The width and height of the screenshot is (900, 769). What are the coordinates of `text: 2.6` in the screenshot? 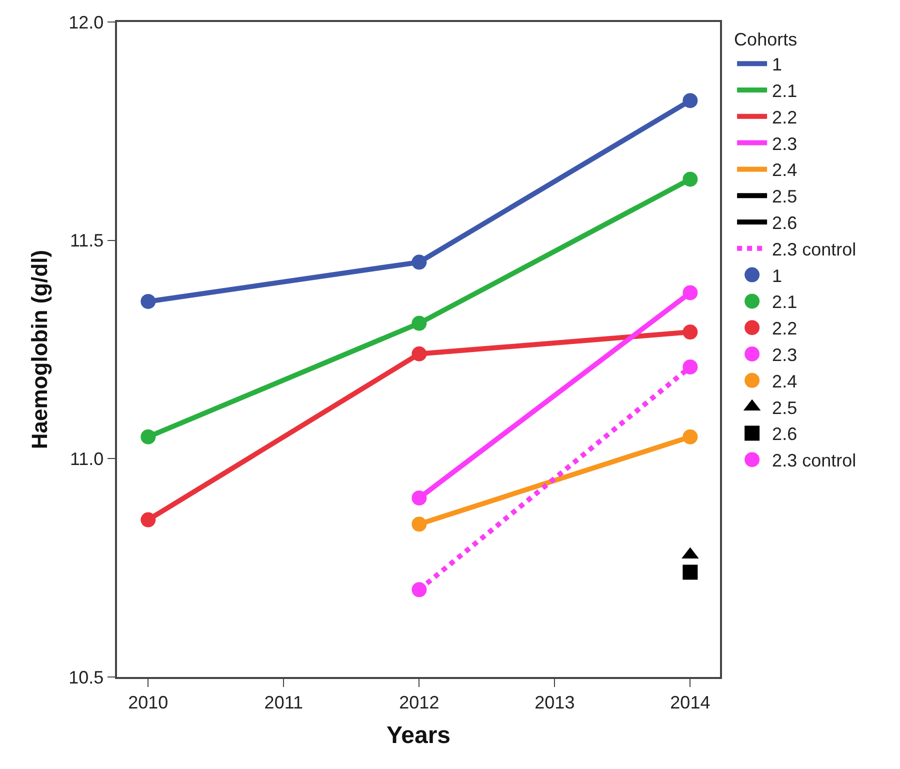 It's located at (785, 223).